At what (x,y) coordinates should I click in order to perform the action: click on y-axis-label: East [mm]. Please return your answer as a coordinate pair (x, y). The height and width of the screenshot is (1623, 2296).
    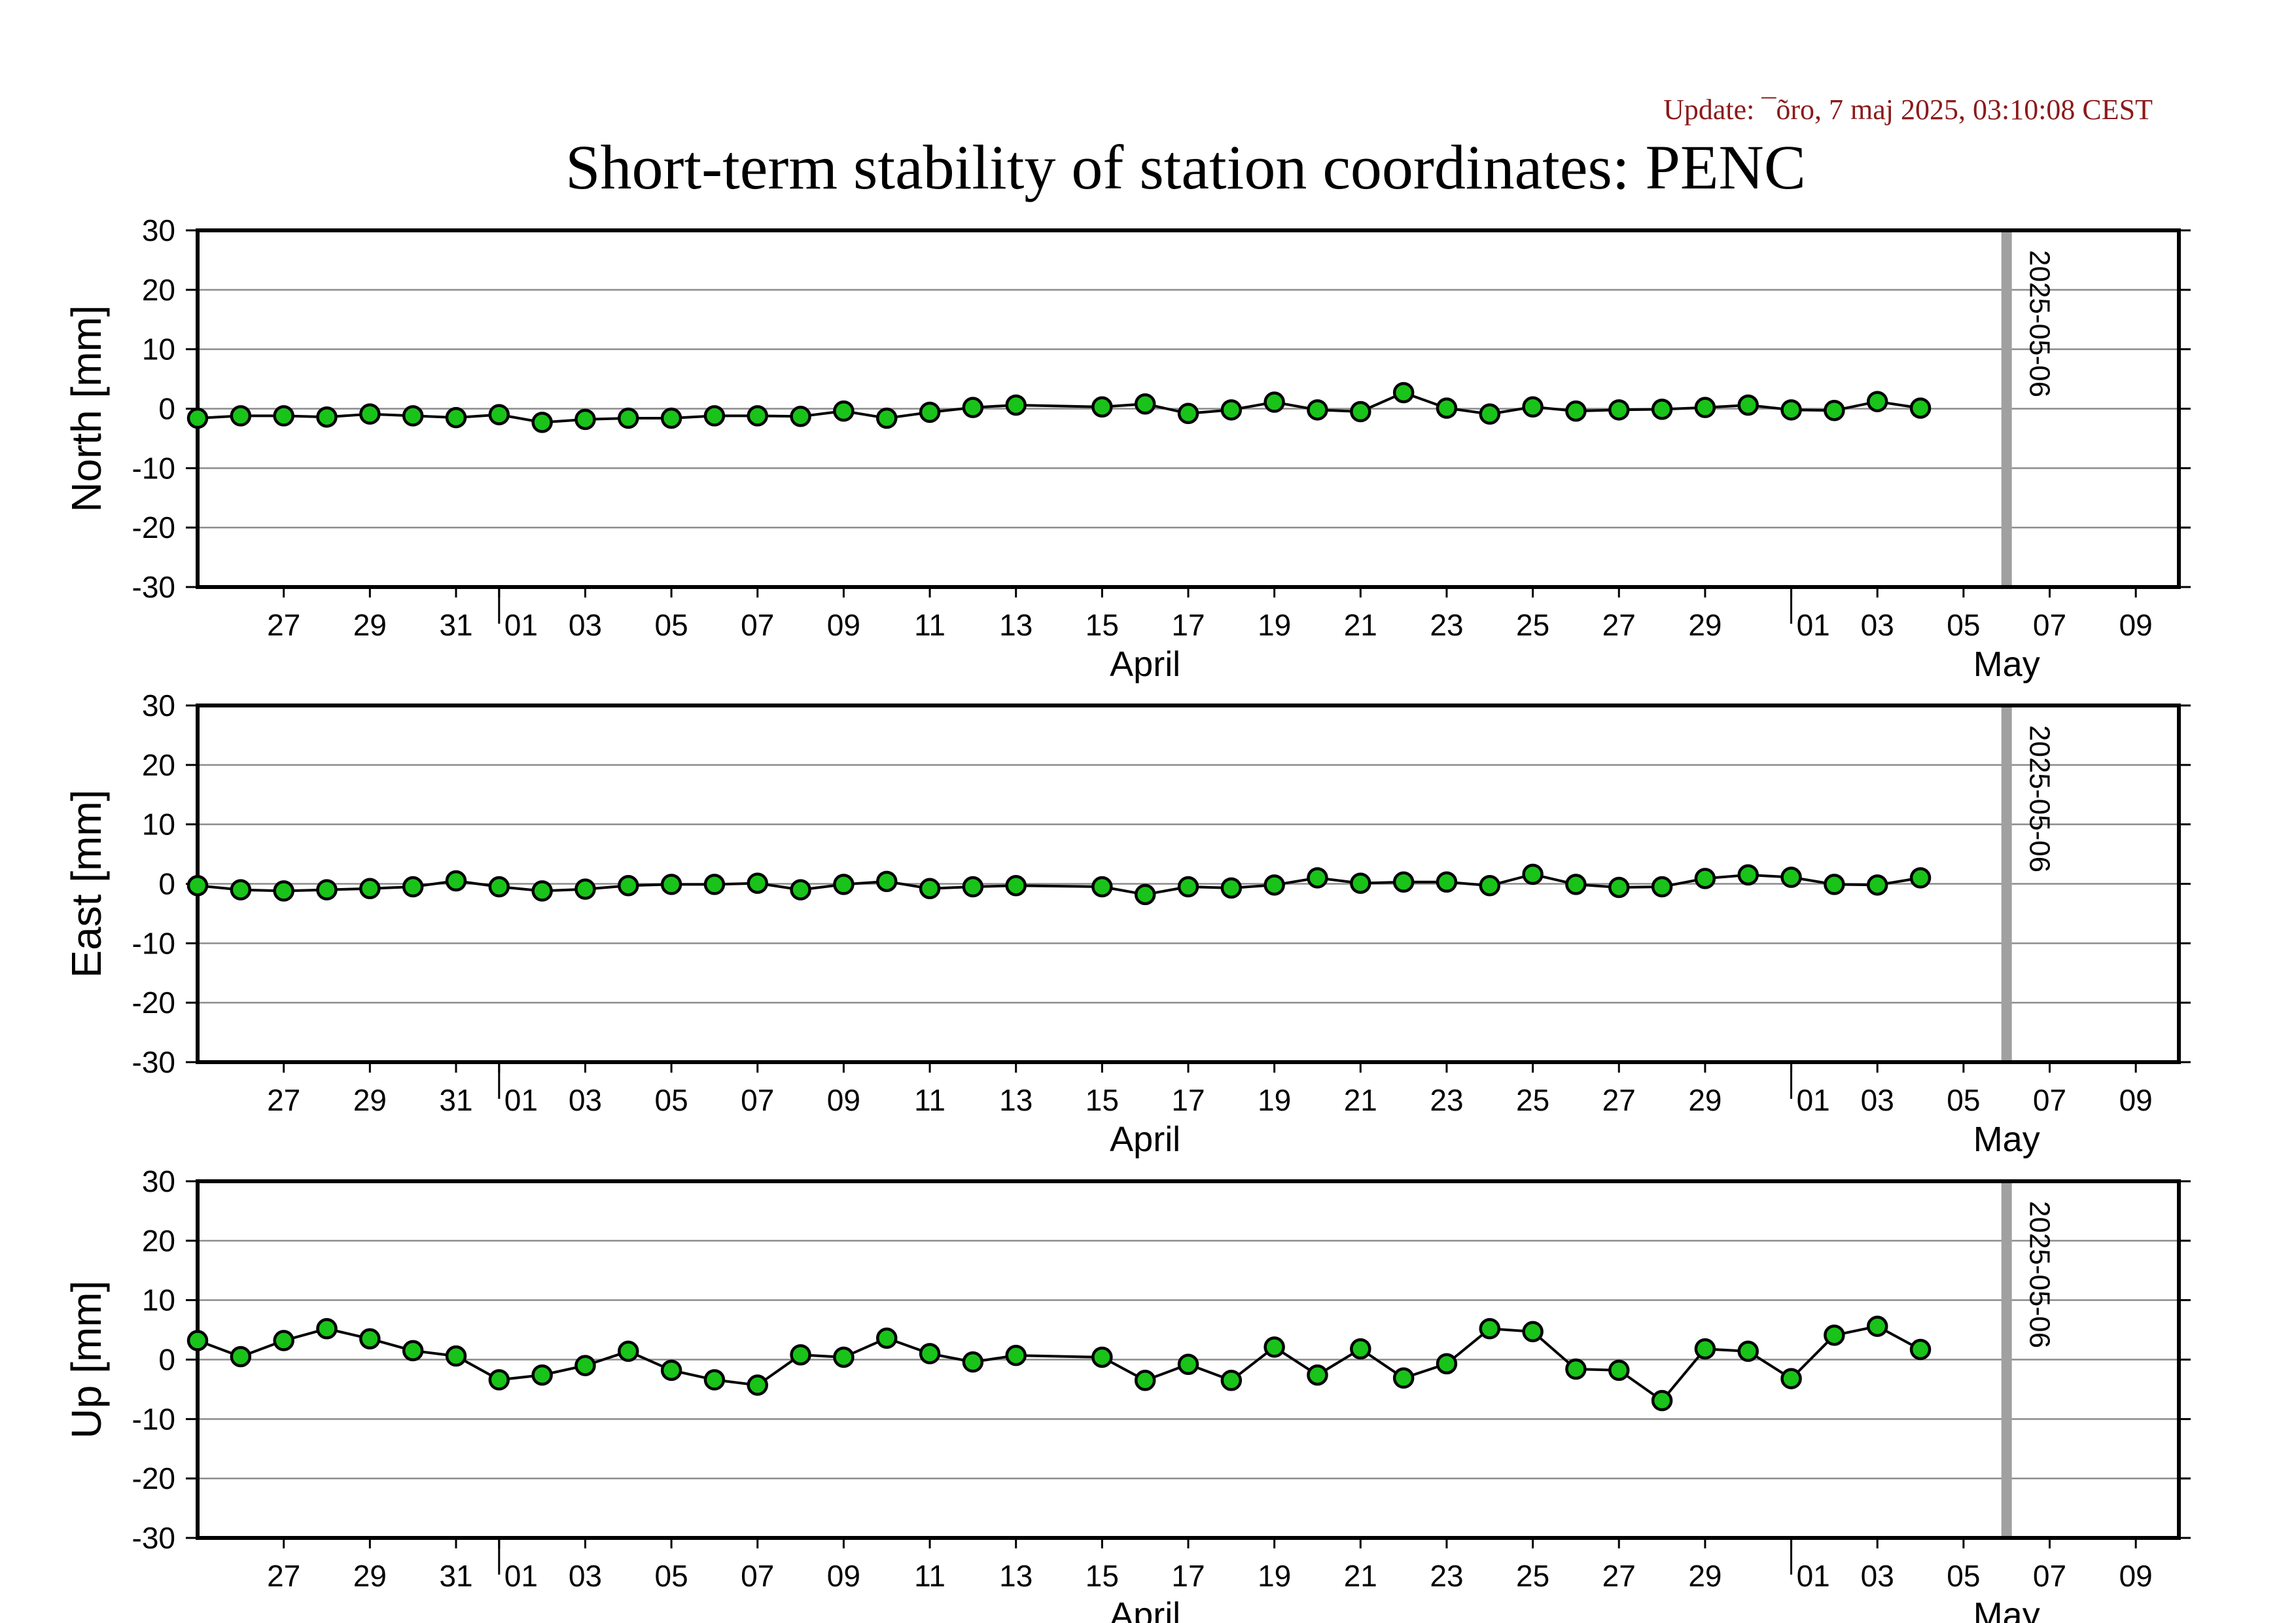
    Looking at the image, I should click on (87, 883).